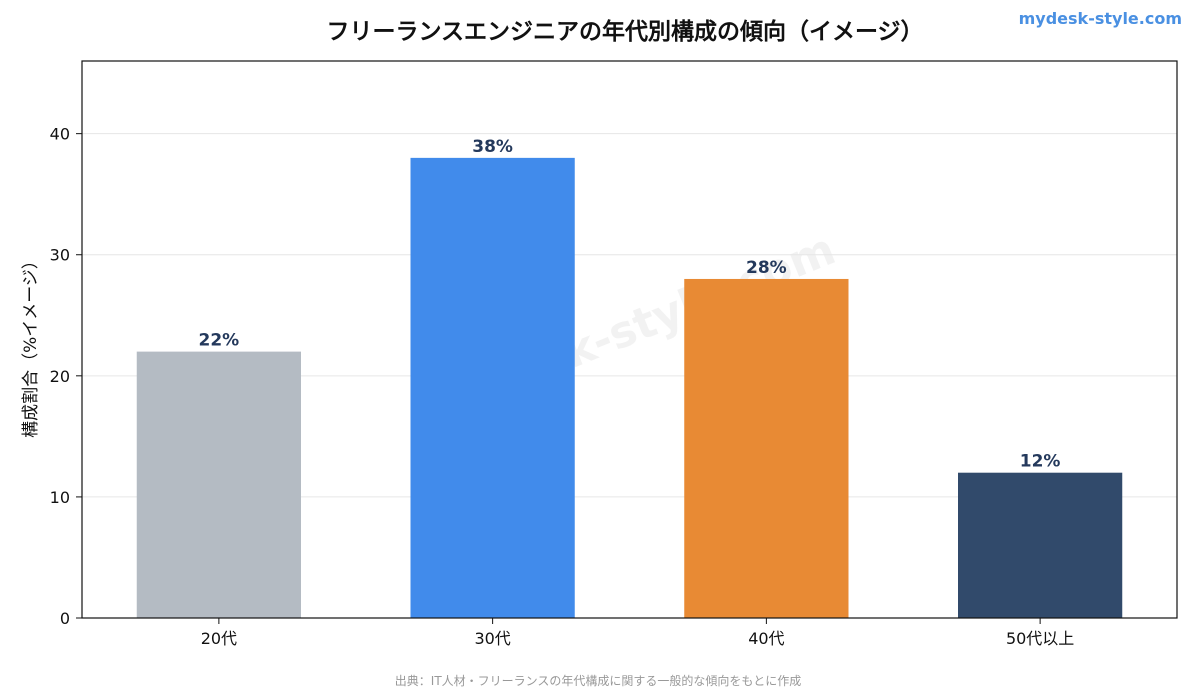 The image size is (1196, 689). I want to click on site-brand: mydesk-style.com, so click(1100, 18).